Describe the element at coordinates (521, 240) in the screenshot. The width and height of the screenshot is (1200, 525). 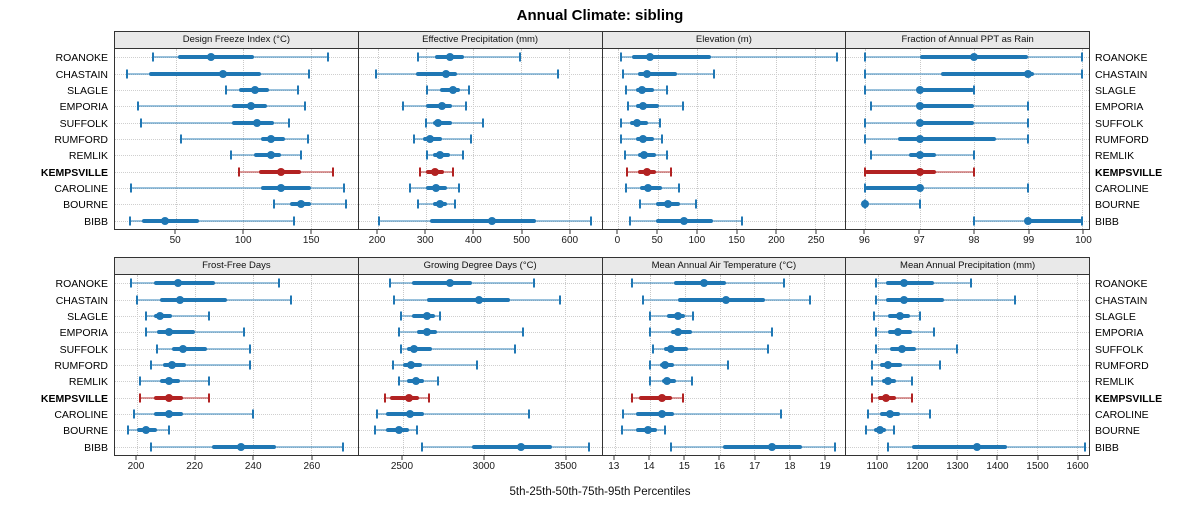
I see `axis-tick-label: 500` at that location.